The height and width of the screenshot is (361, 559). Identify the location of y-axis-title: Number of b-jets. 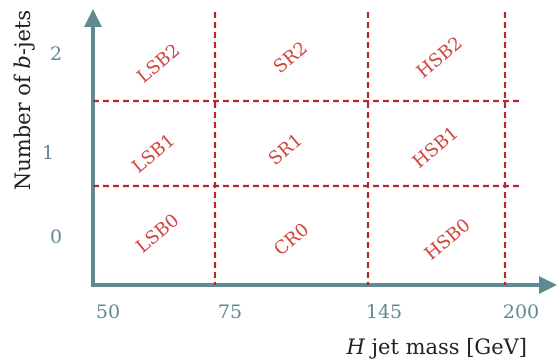
(23, 100).